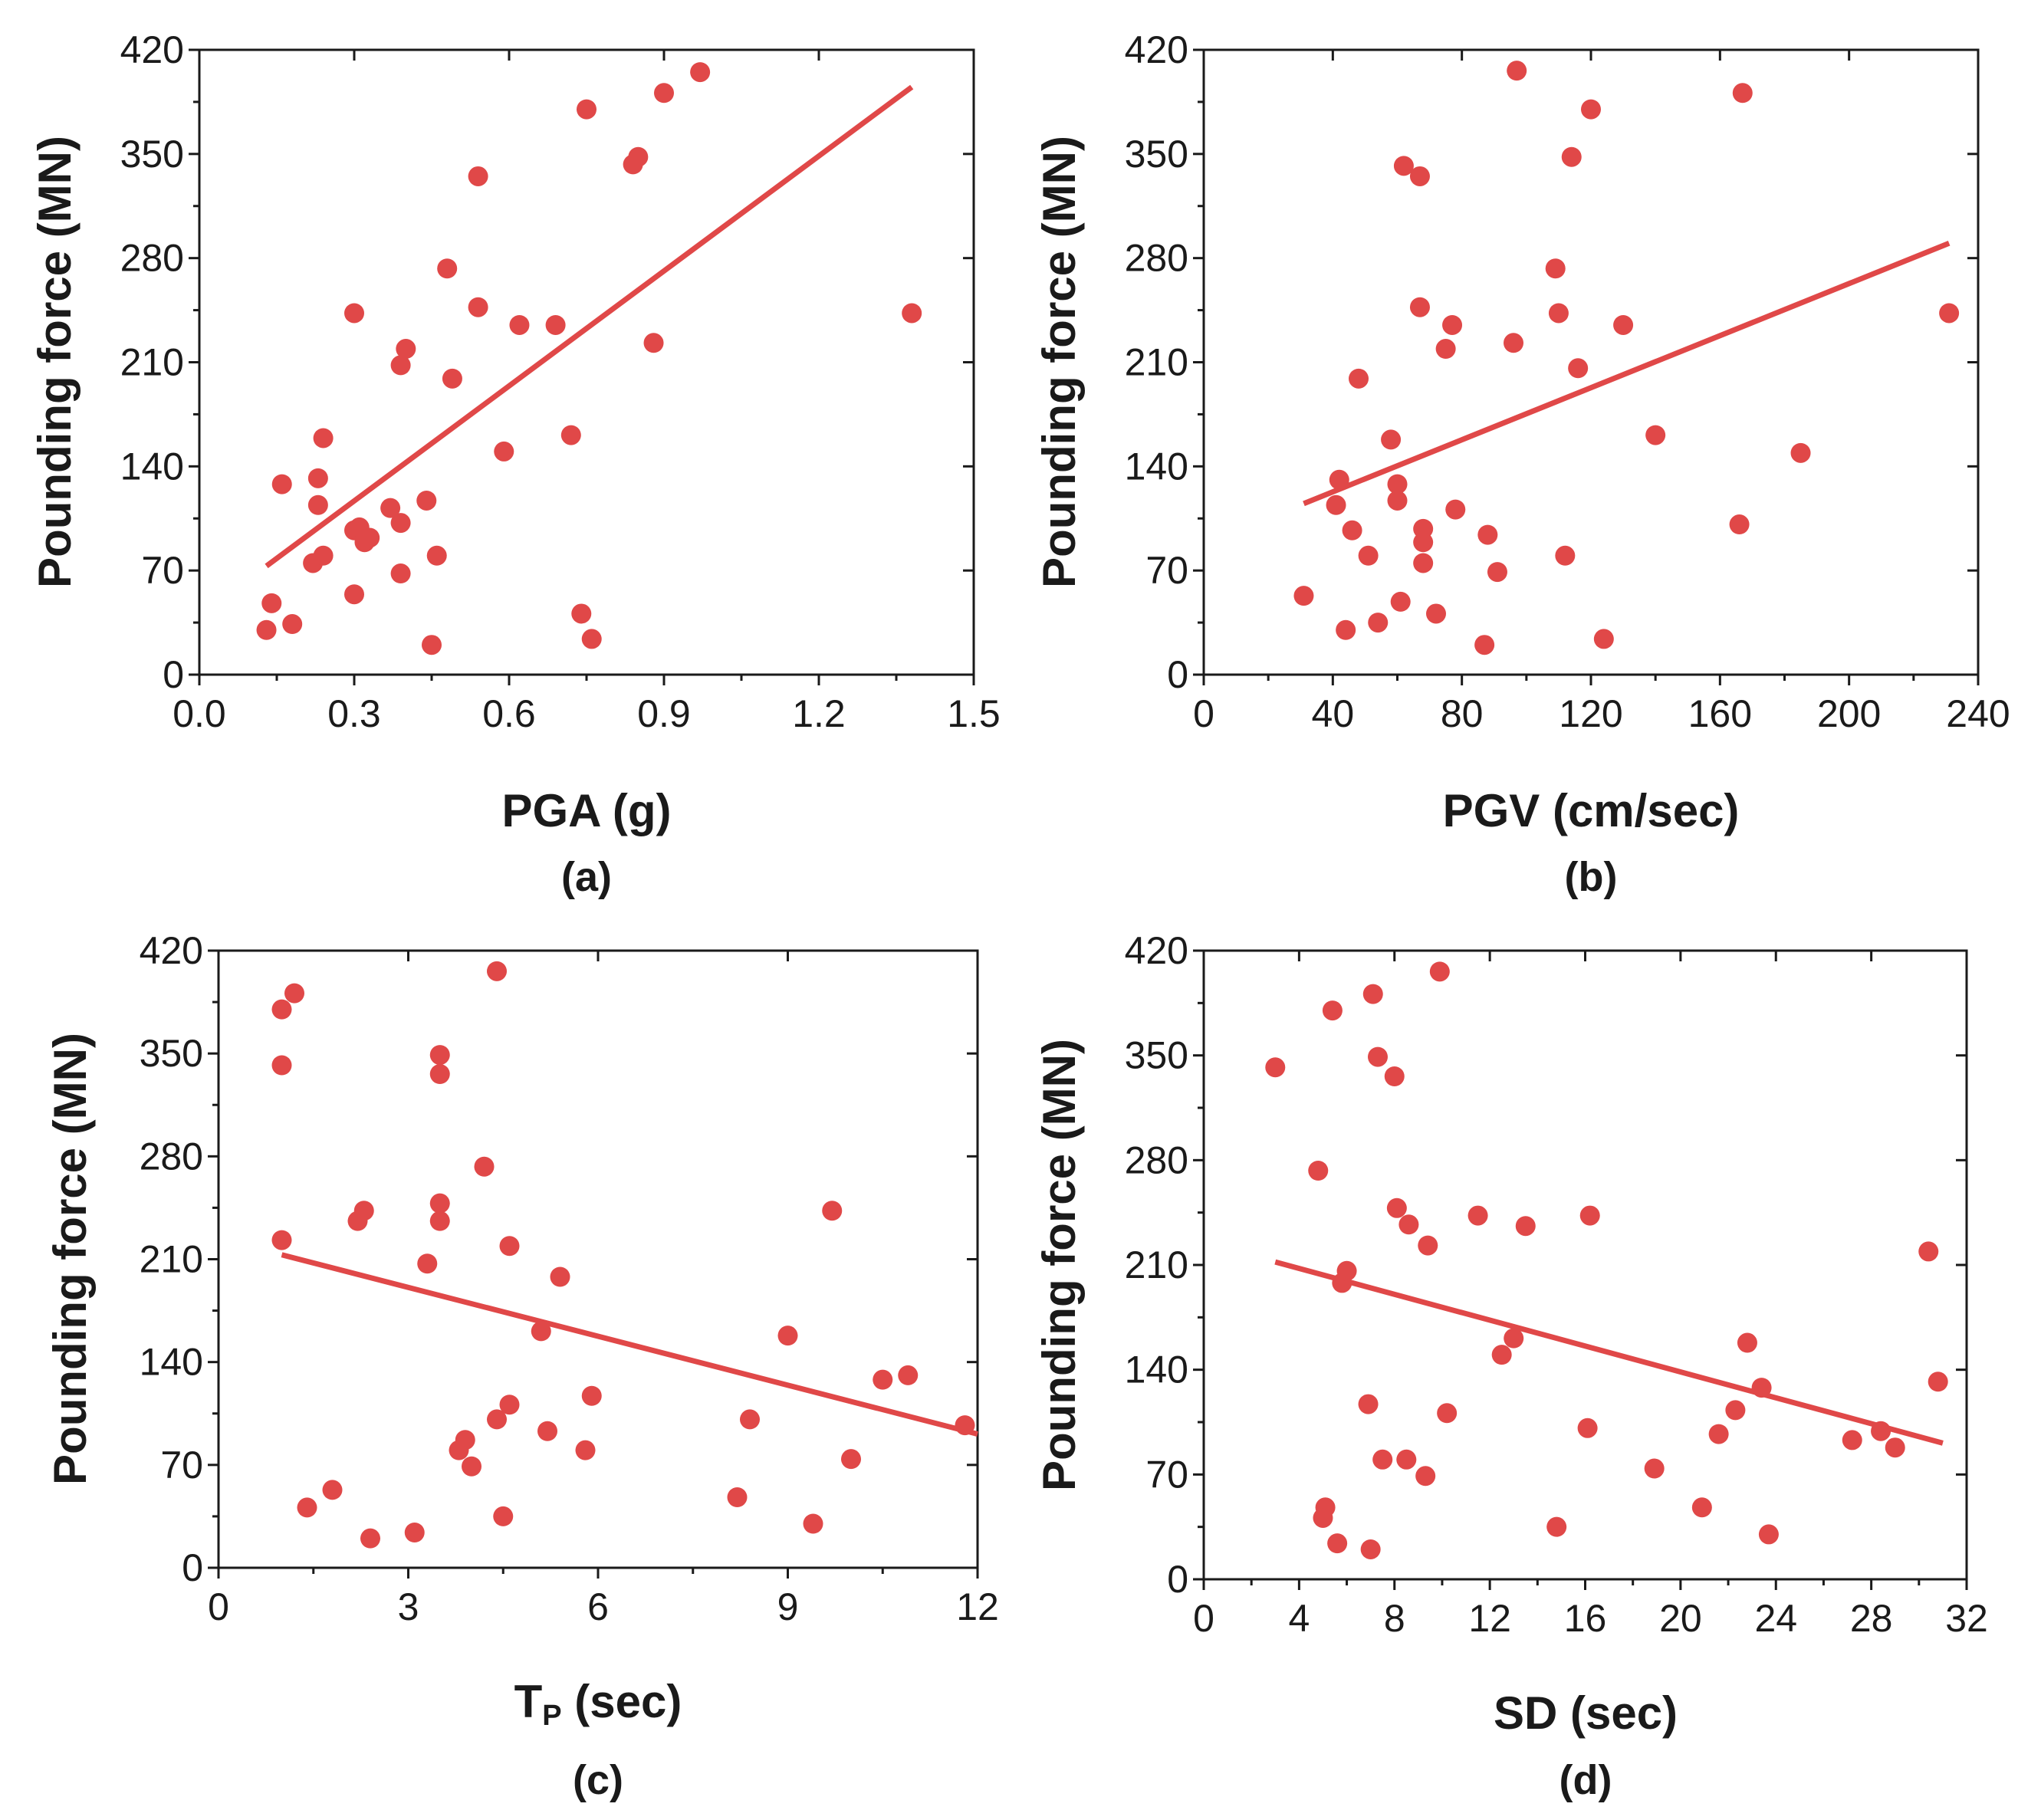 This screenshot has width=2041, height=1820. I want to click on y-tick-label: 350, so click(1156, 154).